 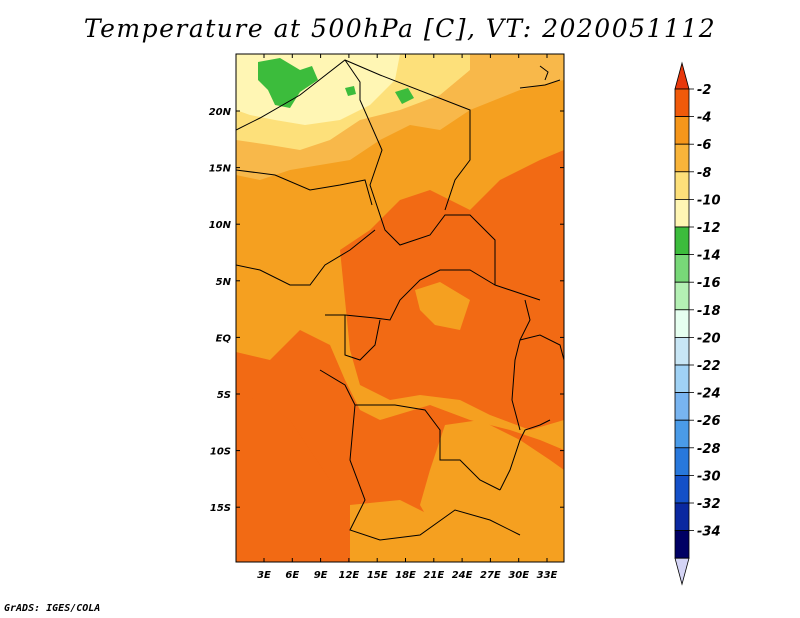 What do you see at coordinates (433, 575) in the screenshot?
I see `lon-label: 21E` at bounding box center [433, 575].